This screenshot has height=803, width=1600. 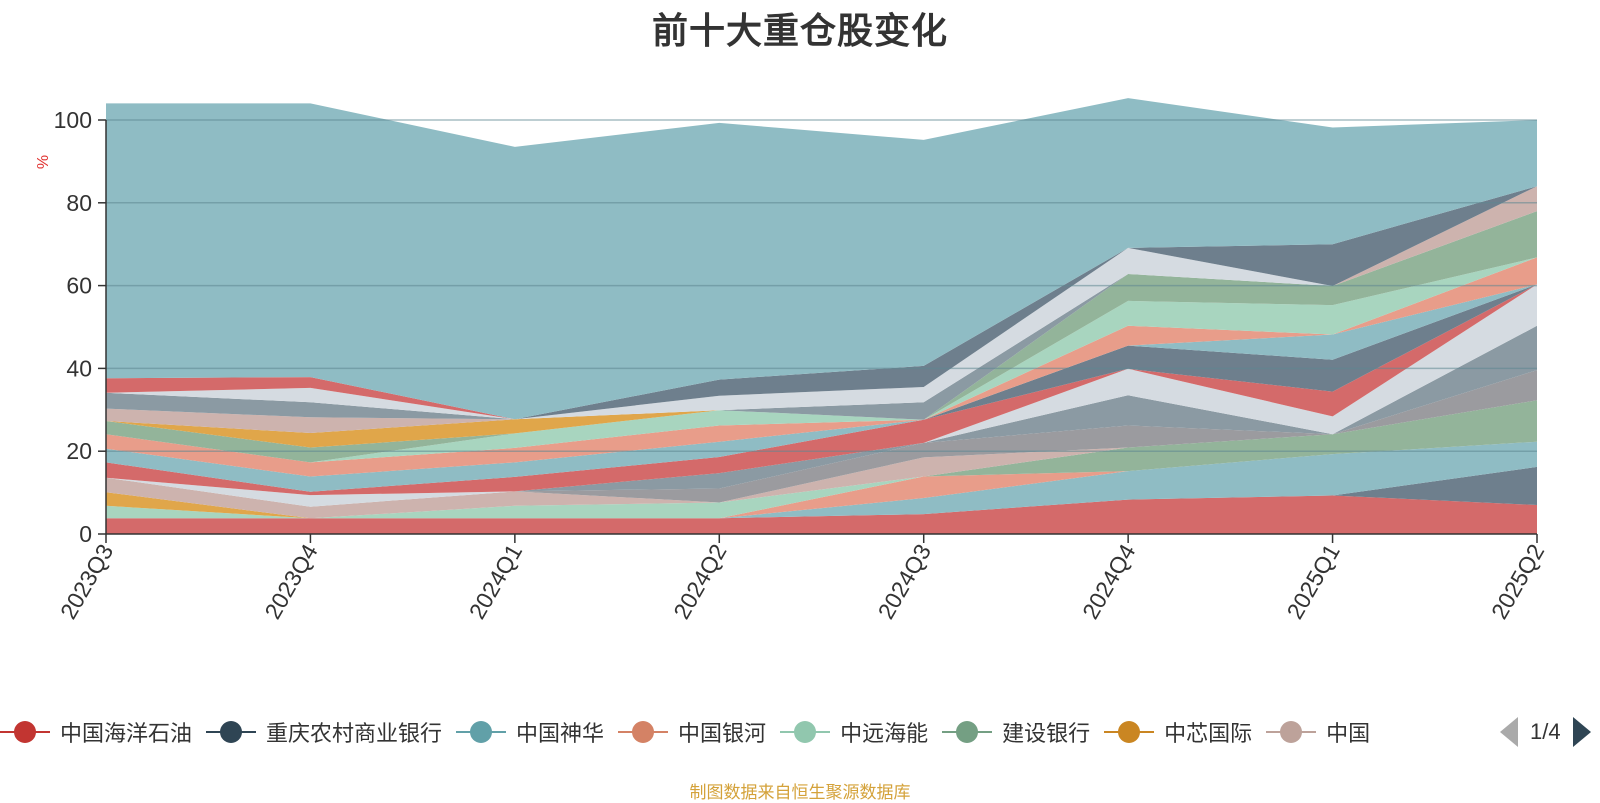 I want to click on y-tick-label: 40, so click(x=79, y=368).